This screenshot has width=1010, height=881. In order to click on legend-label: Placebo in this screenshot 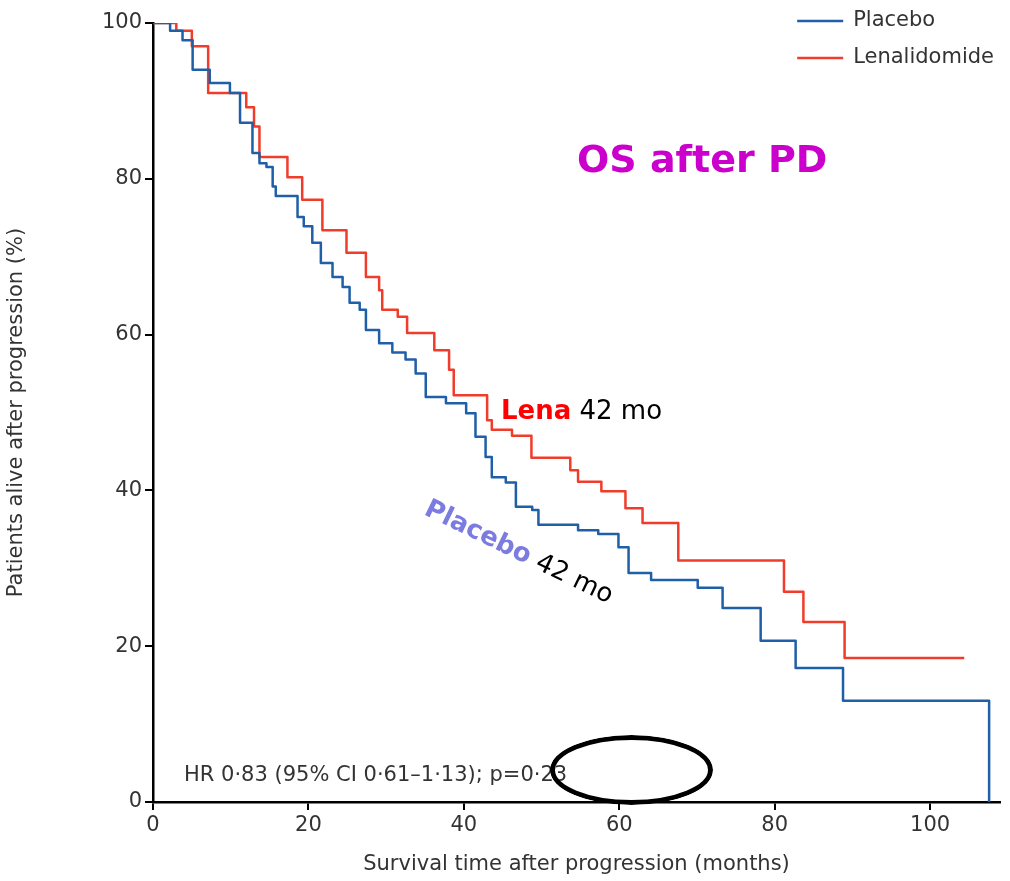, I will do `click(894, 19)`.